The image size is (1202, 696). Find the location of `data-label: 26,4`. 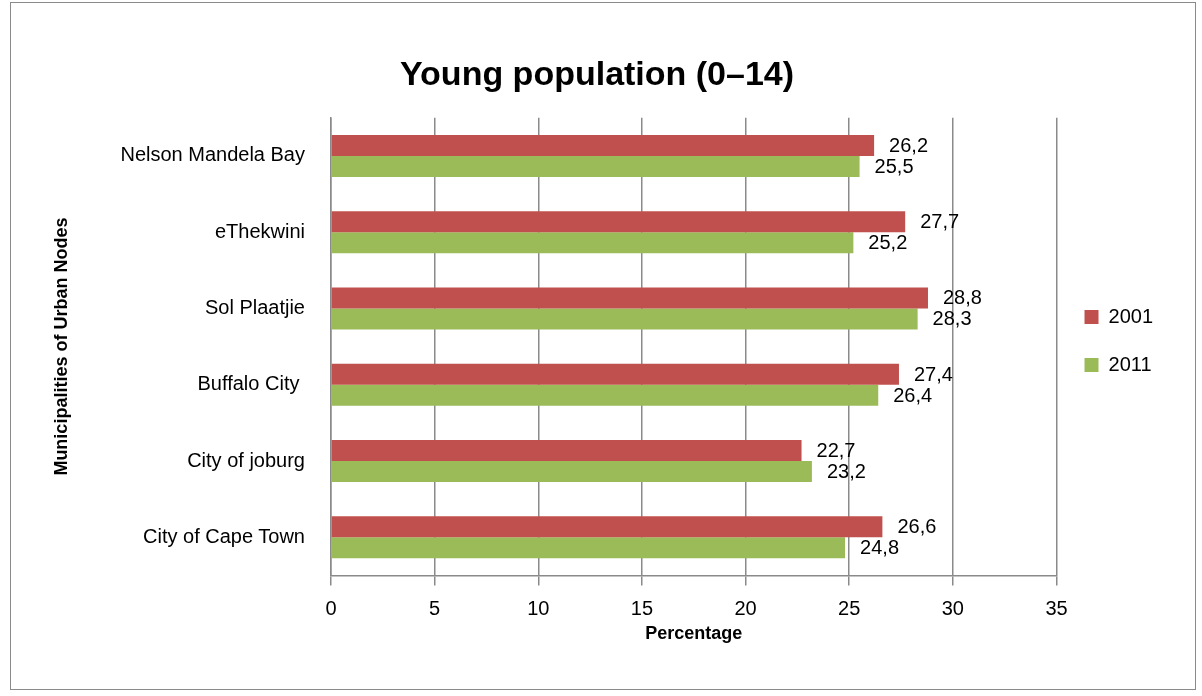

data-label: 26,4 is located at coordinates (913, 394).